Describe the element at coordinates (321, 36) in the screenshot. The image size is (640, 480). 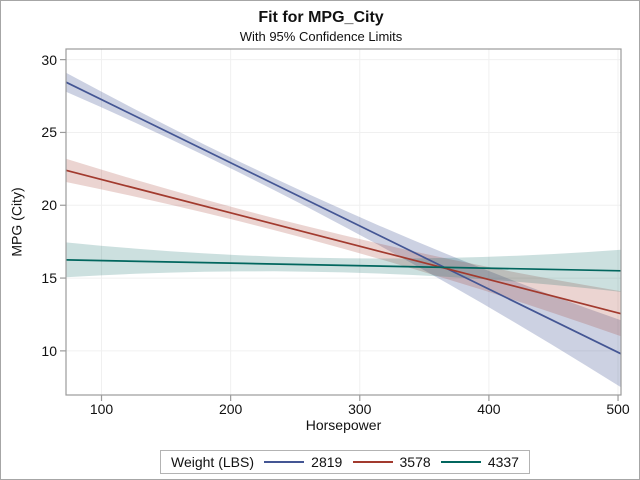
I see `chart-subtitle: With 95% Confidence Limits` at that location.